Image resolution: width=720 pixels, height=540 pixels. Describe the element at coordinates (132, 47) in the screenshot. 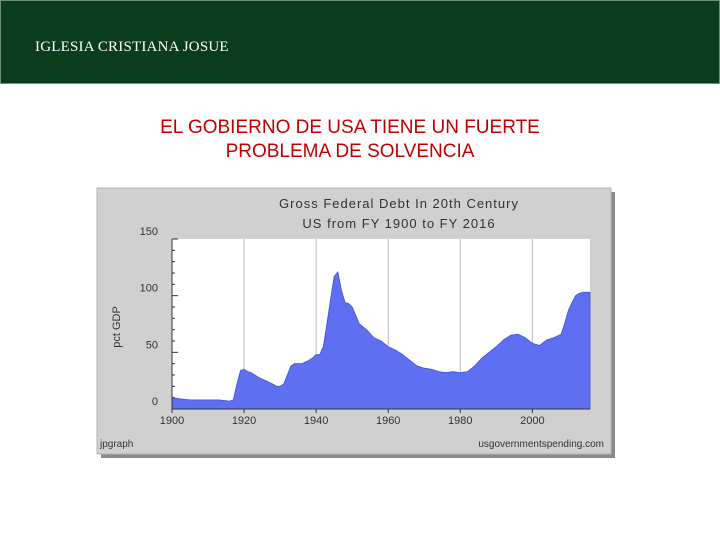

I see `header-title: IGLESIA CRISTIANA JOSUE` at that location.